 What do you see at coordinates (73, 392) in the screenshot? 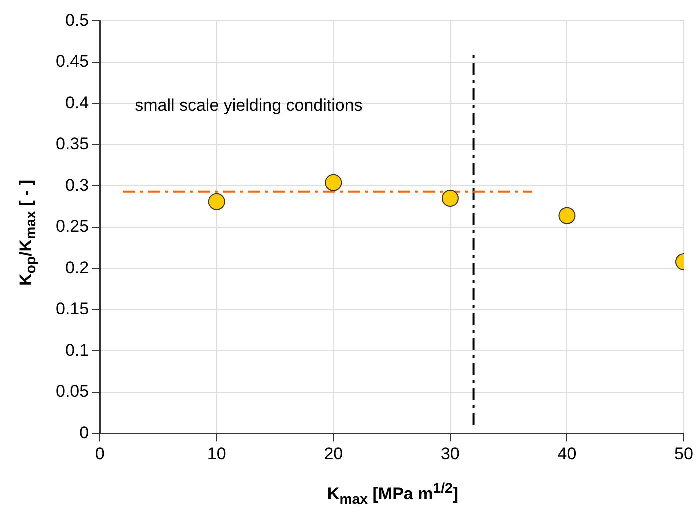
I see `y-tick-label: 0.05` at bounding box center [73, 392].